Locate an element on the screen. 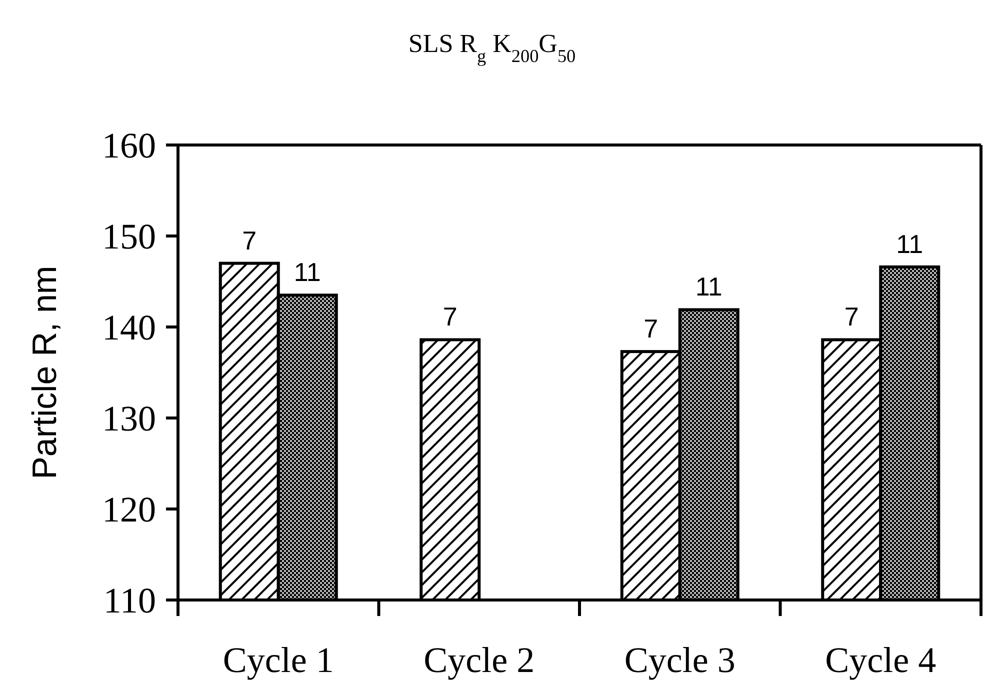 This screenshot has height=694, width=984. x-tick-label: Cycle 3 is located at coordinates (680, 660).